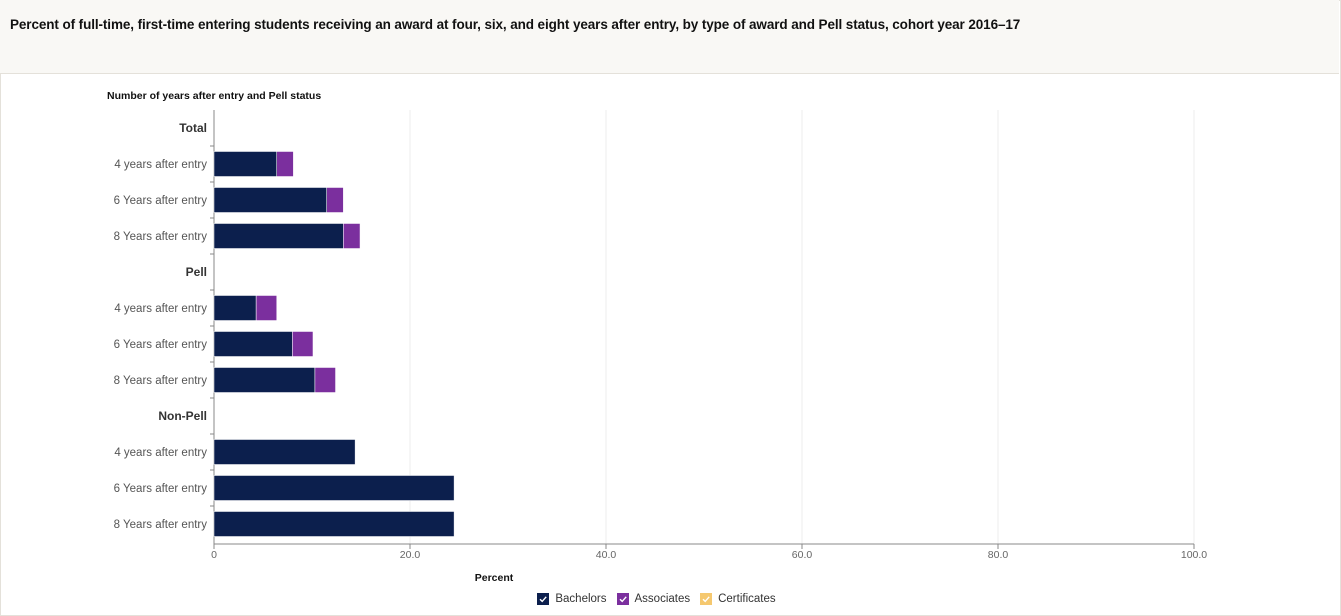 This screenshot has width=1341, height=616. I want to click on legend-item-associates: Associates, so click(653, 599).